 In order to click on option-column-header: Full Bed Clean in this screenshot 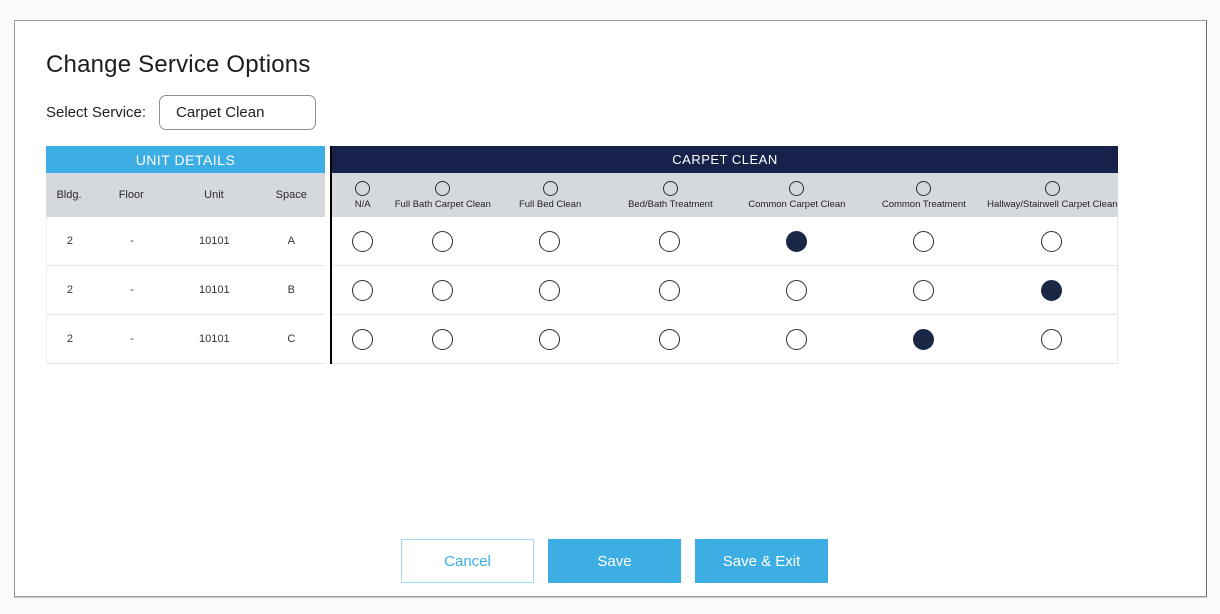, I will do `click(550, 195)`.